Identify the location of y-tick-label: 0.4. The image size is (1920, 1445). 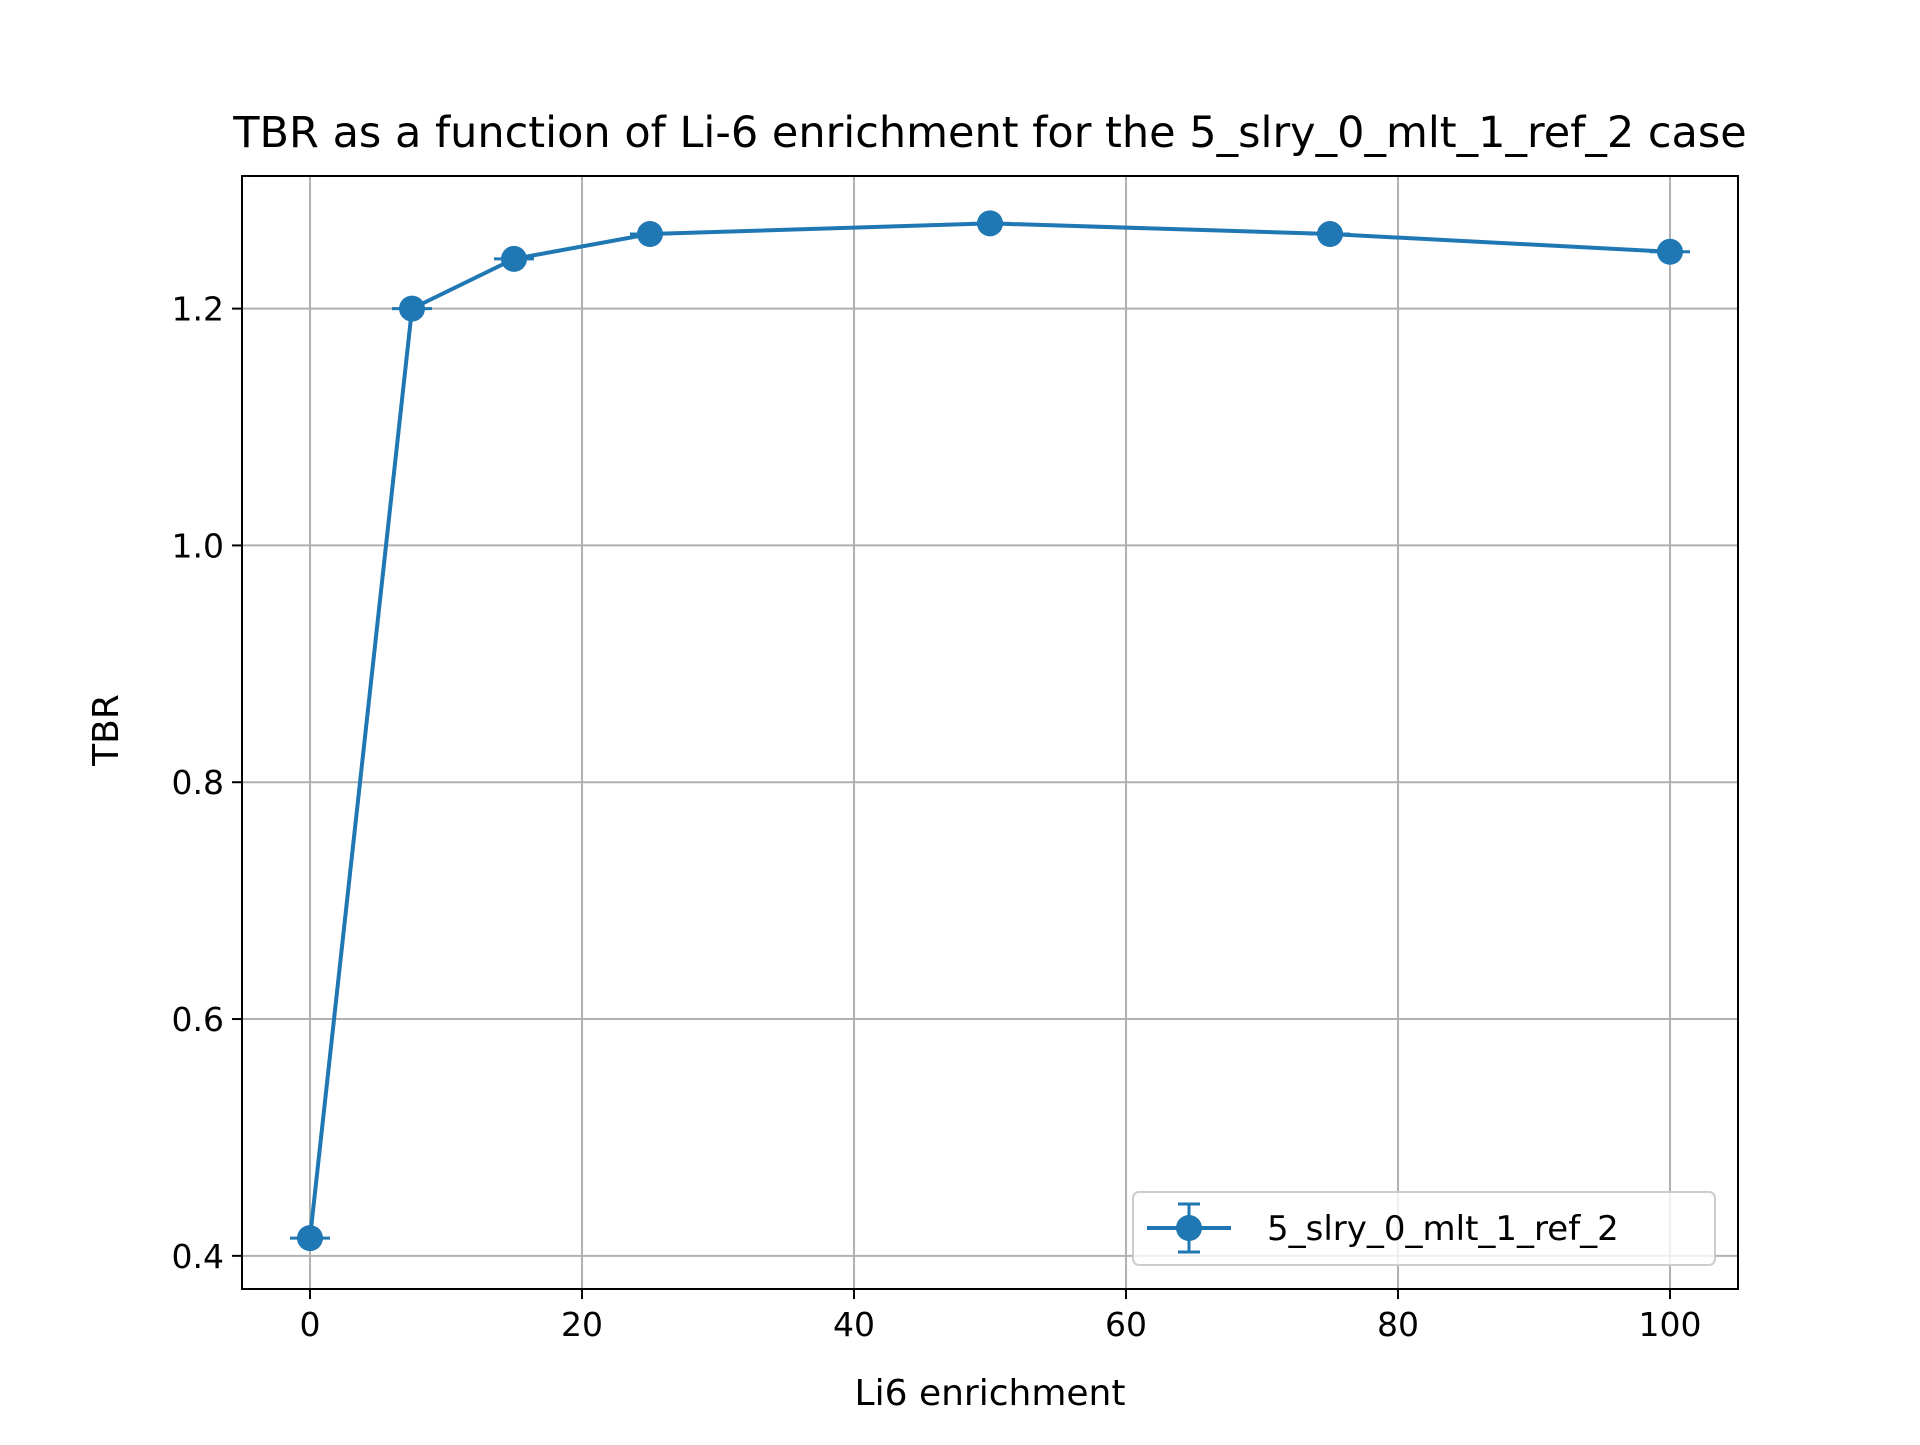
(198, 1256).